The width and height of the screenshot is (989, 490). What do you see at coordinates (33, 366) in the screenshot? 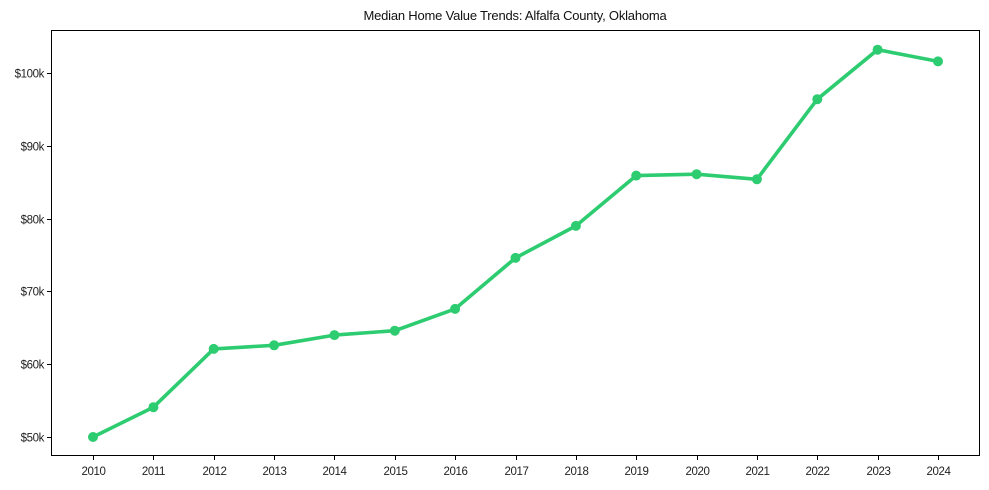
I see `y-tick-label: $60k` at bounding box center [33, 366].